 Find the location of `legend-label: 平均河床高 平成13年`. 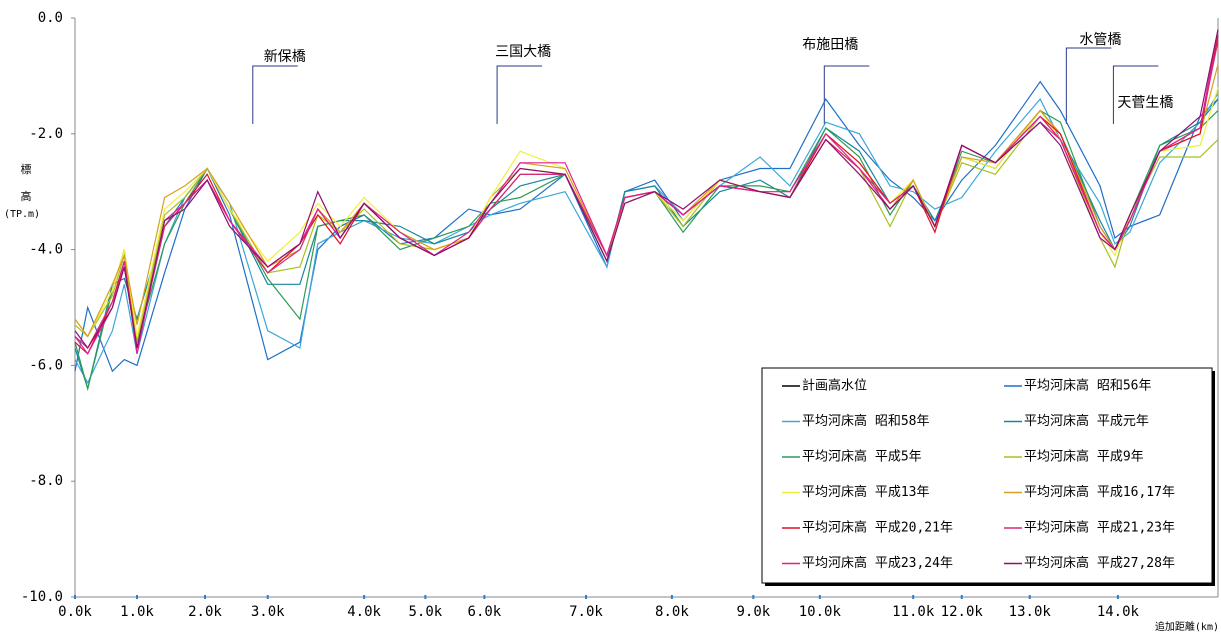

legend-label: 平均河床高 平成13年 is located at coordinates (865, 492).